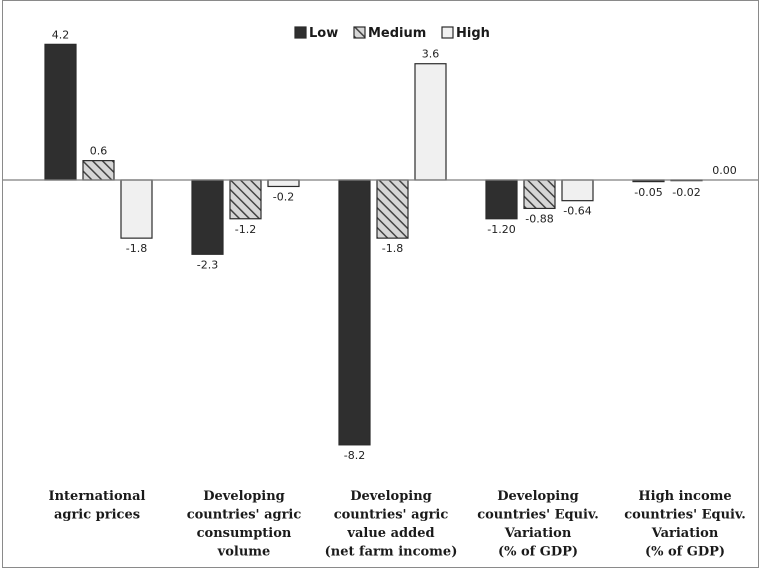 The width and height of the screenshot is (760, 569). I want to click on legend-swatch-medium, so click(359, 32).